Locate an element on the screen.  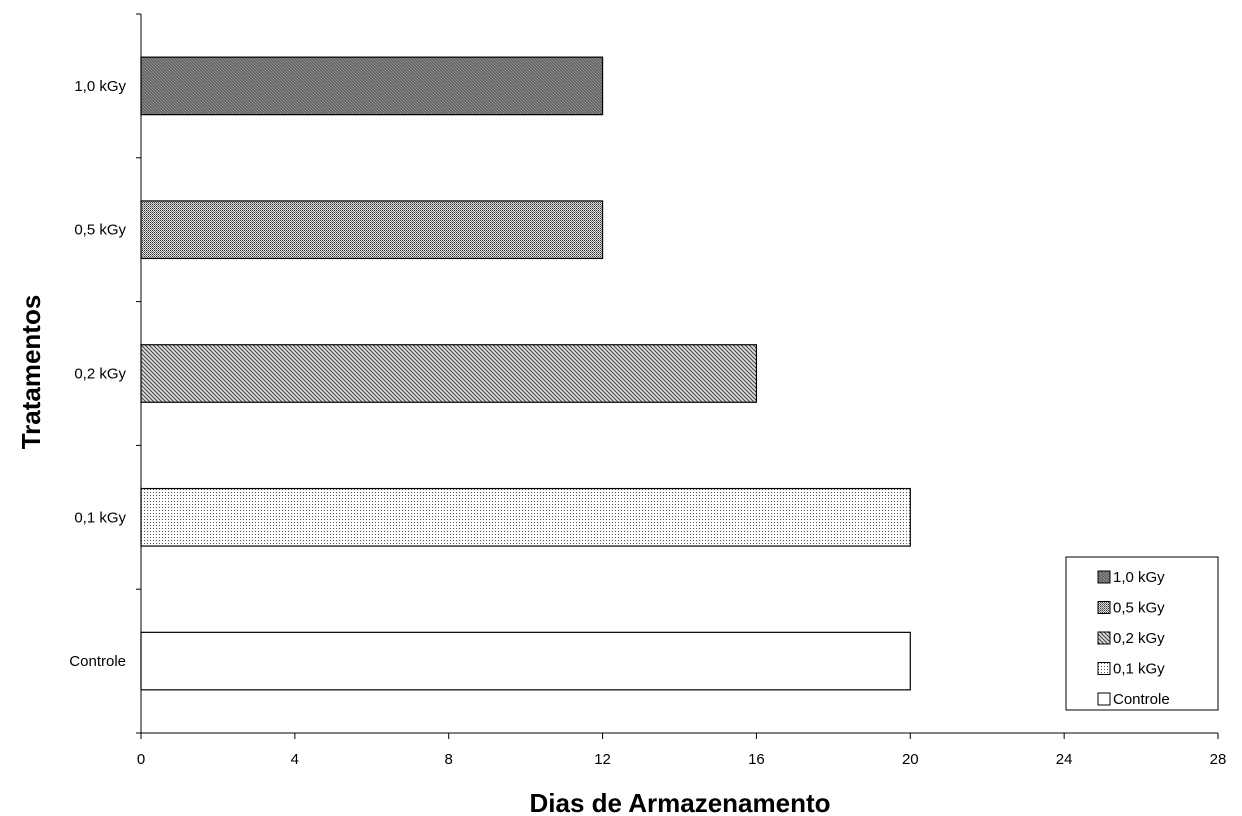
legend: 1,0 kGy 0,5 kGy 0,2 kGy 0,1 kGy Controle is located at coordinates (1142, 633).